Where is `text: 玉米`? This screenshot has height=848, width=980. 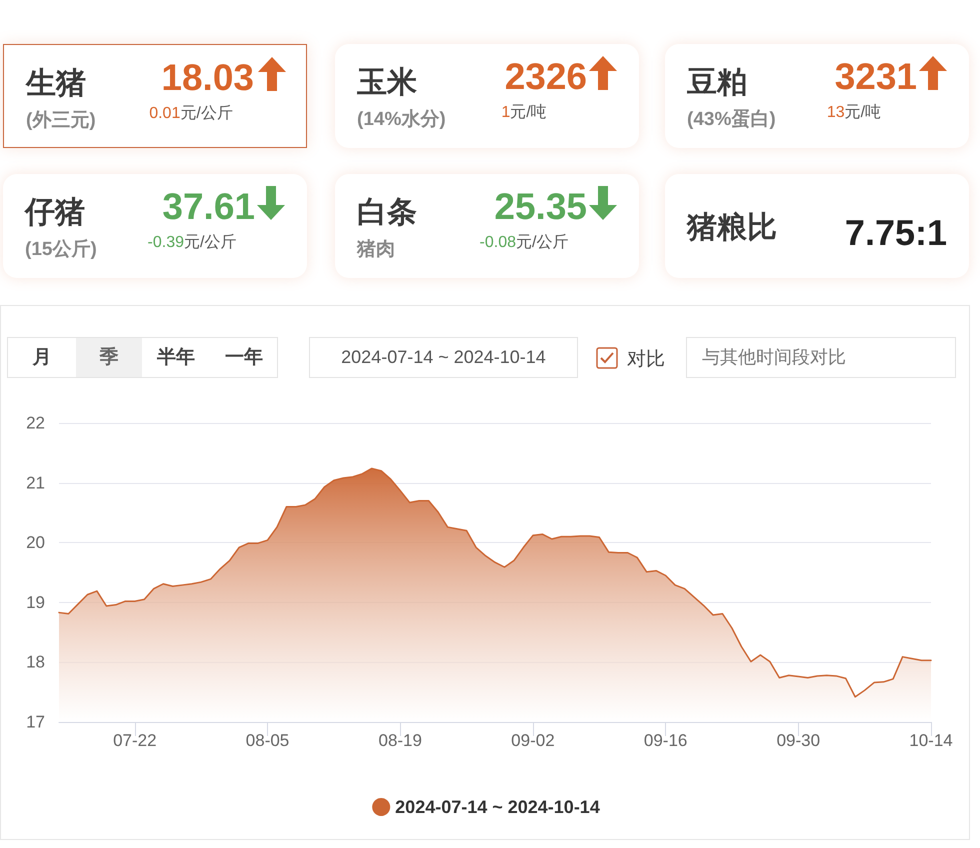
text: 玉米 is located at coordinates (387, 83).